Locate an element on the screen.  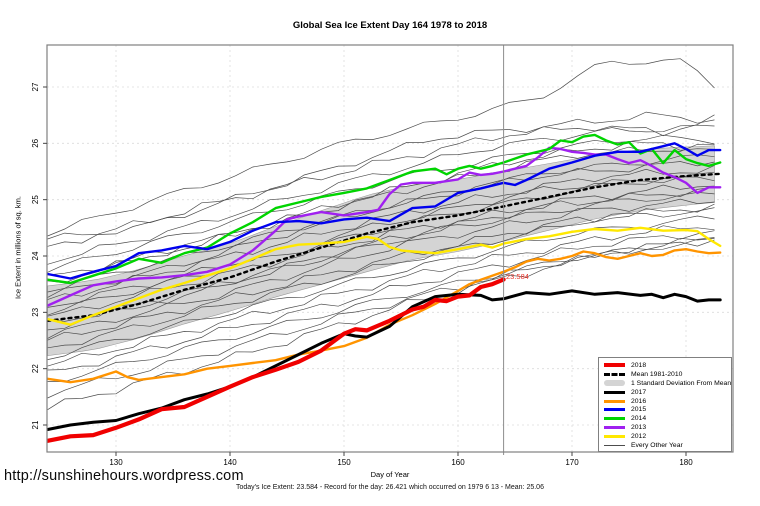
legend-item-mean-1981-2010: Mean 1981-2010 is located at coordinates (667, 374).